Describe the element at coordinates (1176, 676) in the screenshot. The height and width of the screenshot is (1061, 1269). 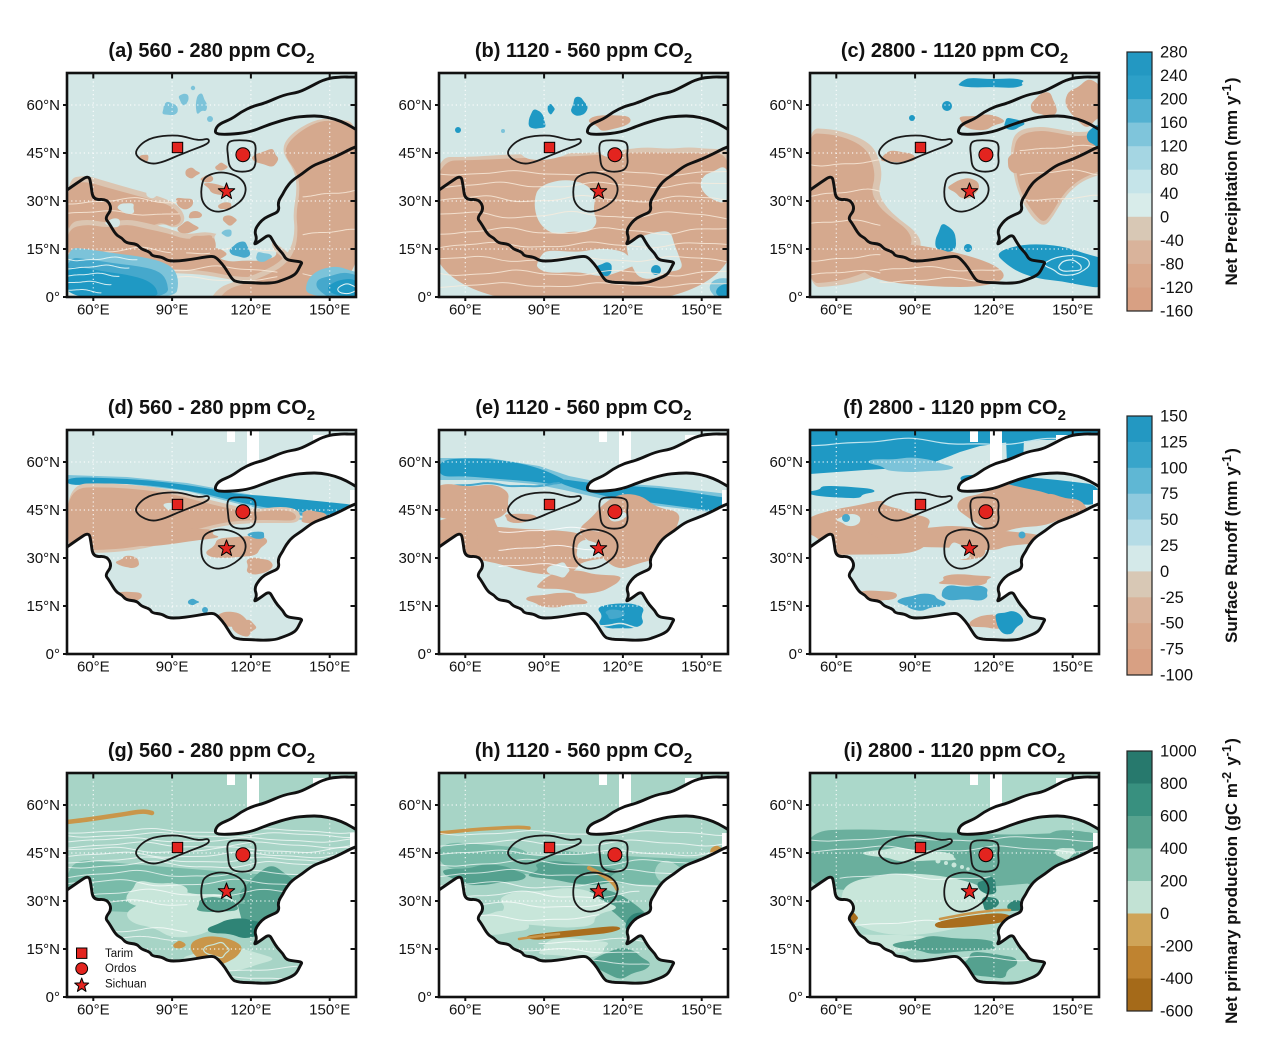
I see `svg-text: -100` at that location.